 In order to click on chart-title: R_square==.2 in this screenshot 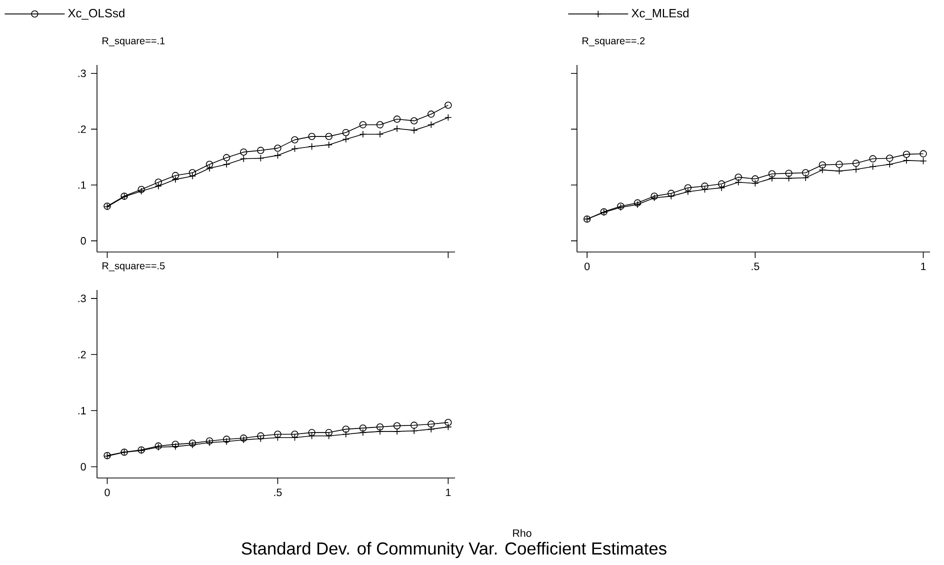, I will do `click(613, 41)`.